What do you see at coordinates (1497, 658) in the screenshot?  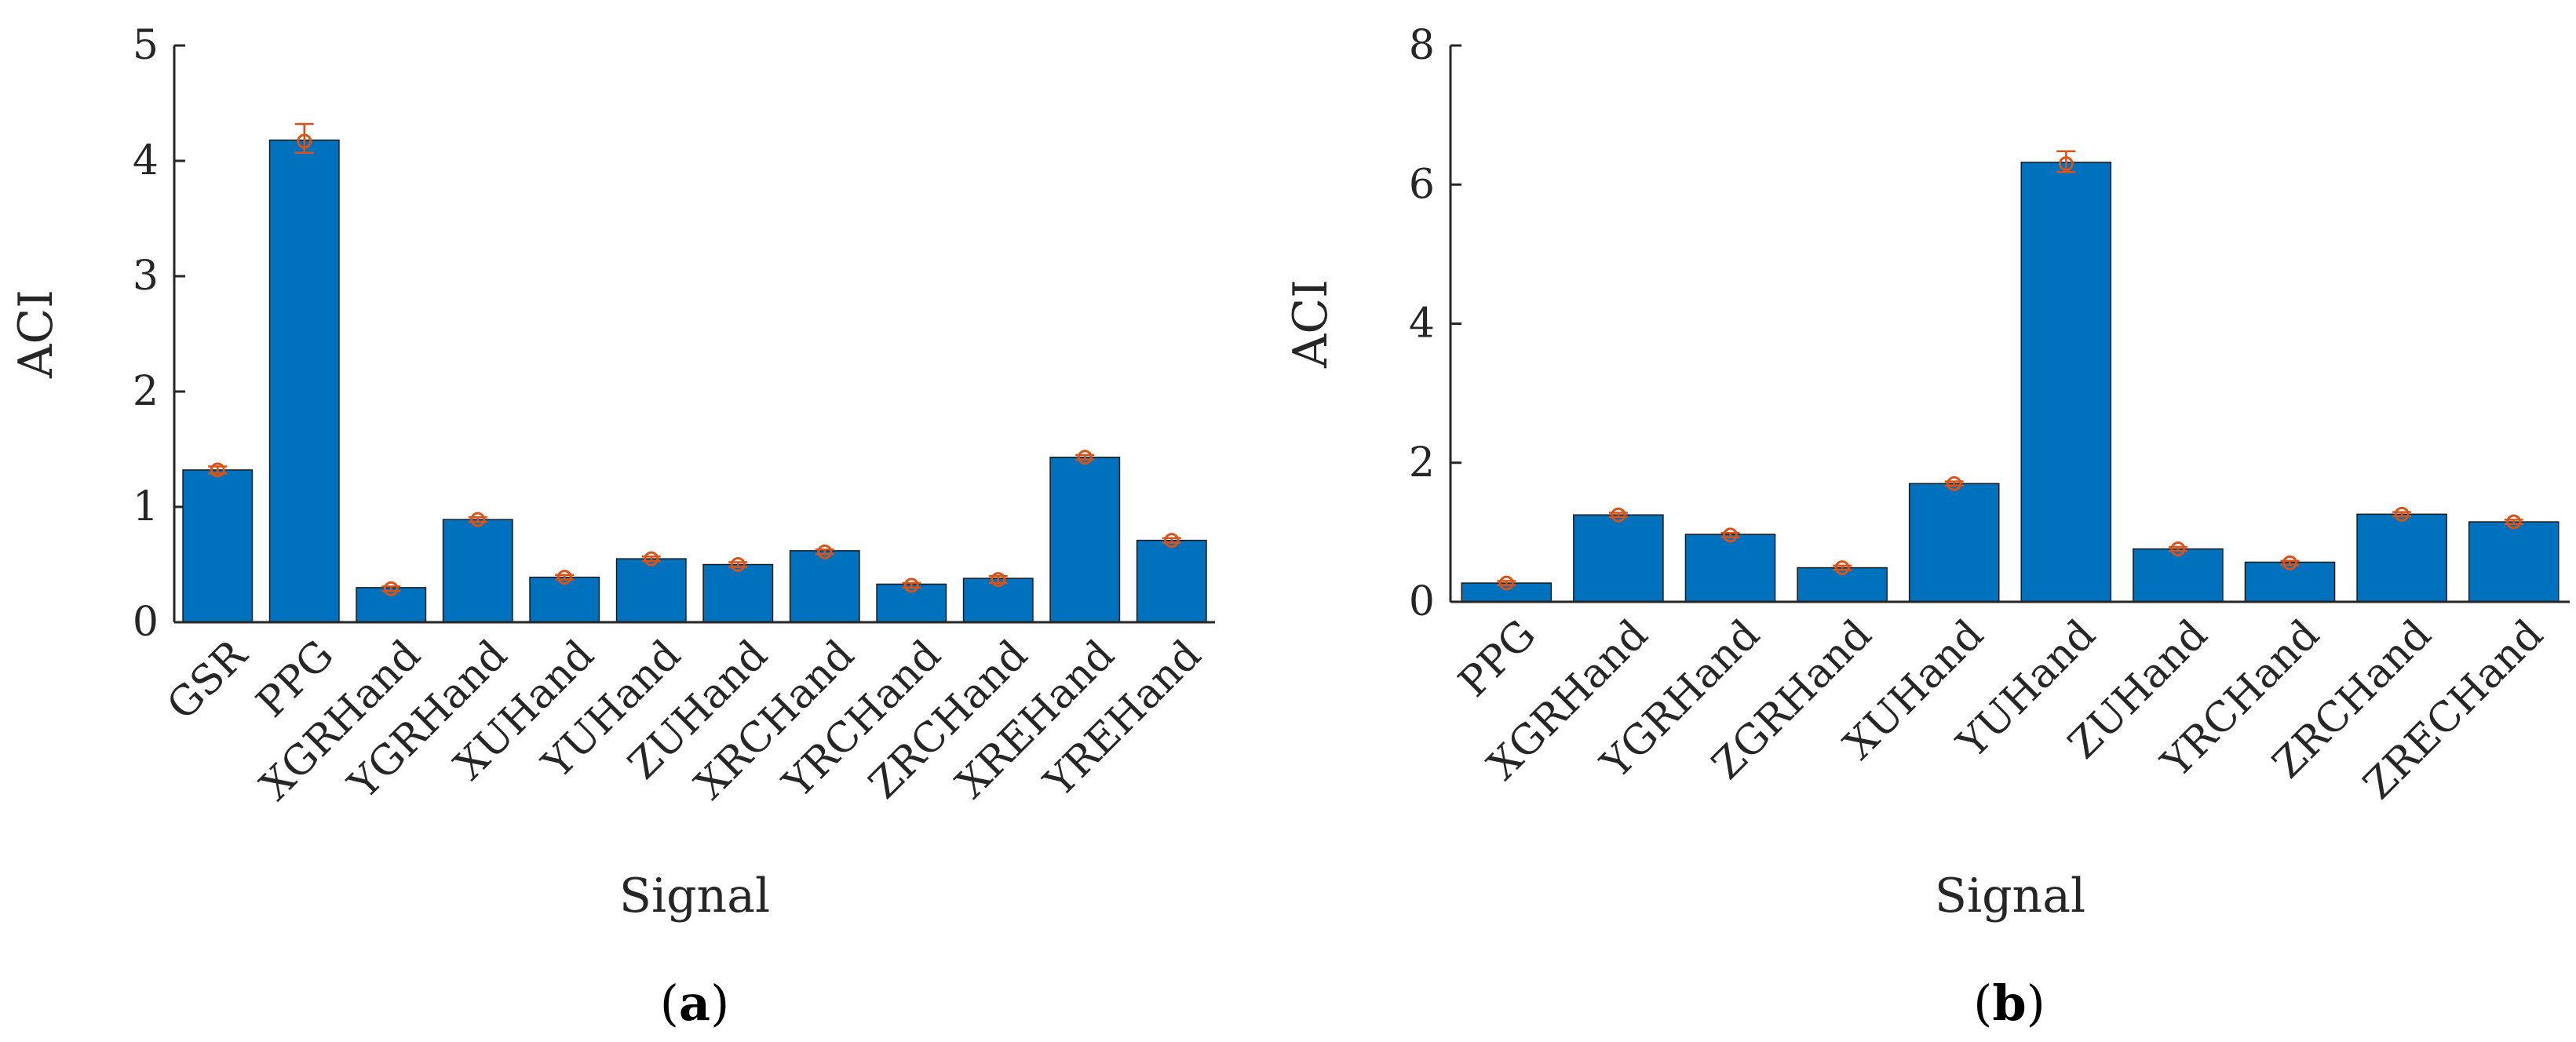 I see `x-tick-label-PPG: PPG` at bounding box center [1497, 658].